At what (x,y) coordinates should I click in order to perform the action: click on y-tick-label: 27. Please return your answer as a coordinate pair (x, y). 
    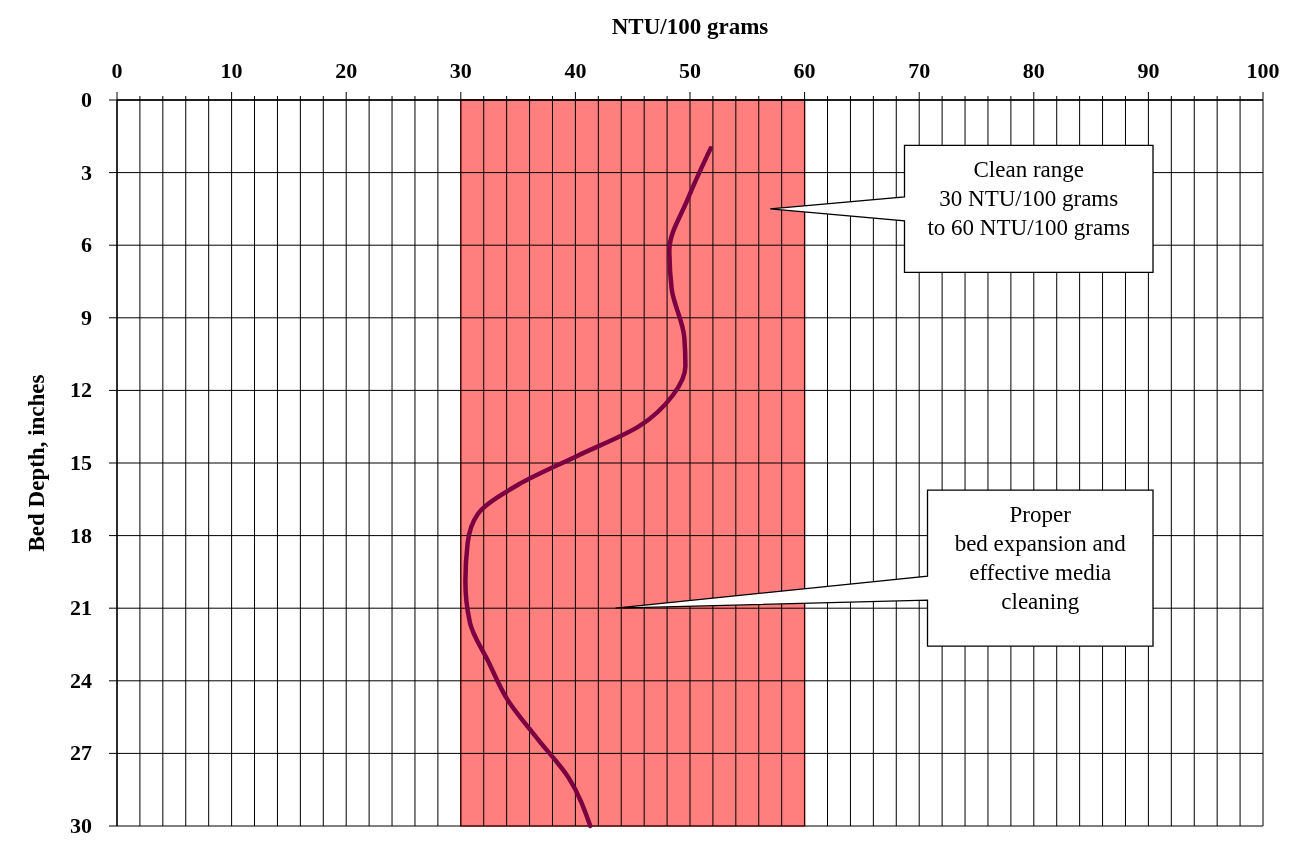
    Looking at the image, I should click on (81, 753).